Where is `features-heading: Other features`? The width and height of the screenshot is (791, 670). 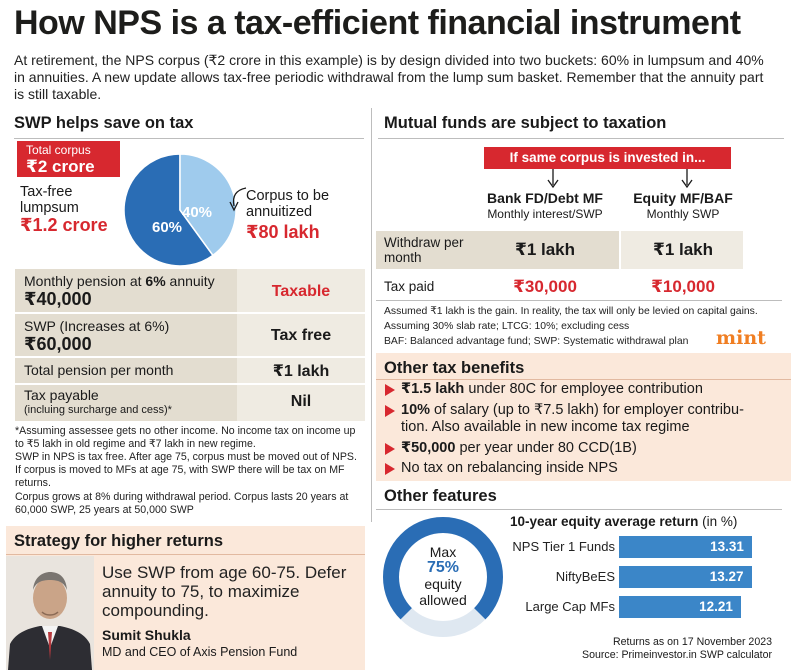
features-heading: Other features is located at coordinates (440, 496).